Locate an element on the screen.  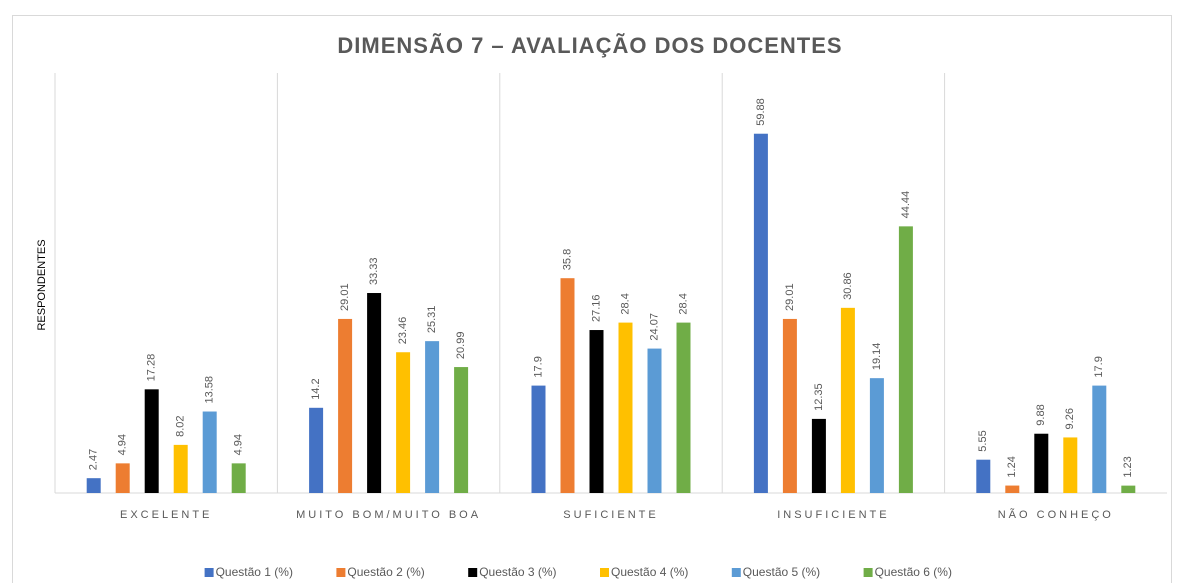
value-label: 13.58 is located at coordinates (210, 390).